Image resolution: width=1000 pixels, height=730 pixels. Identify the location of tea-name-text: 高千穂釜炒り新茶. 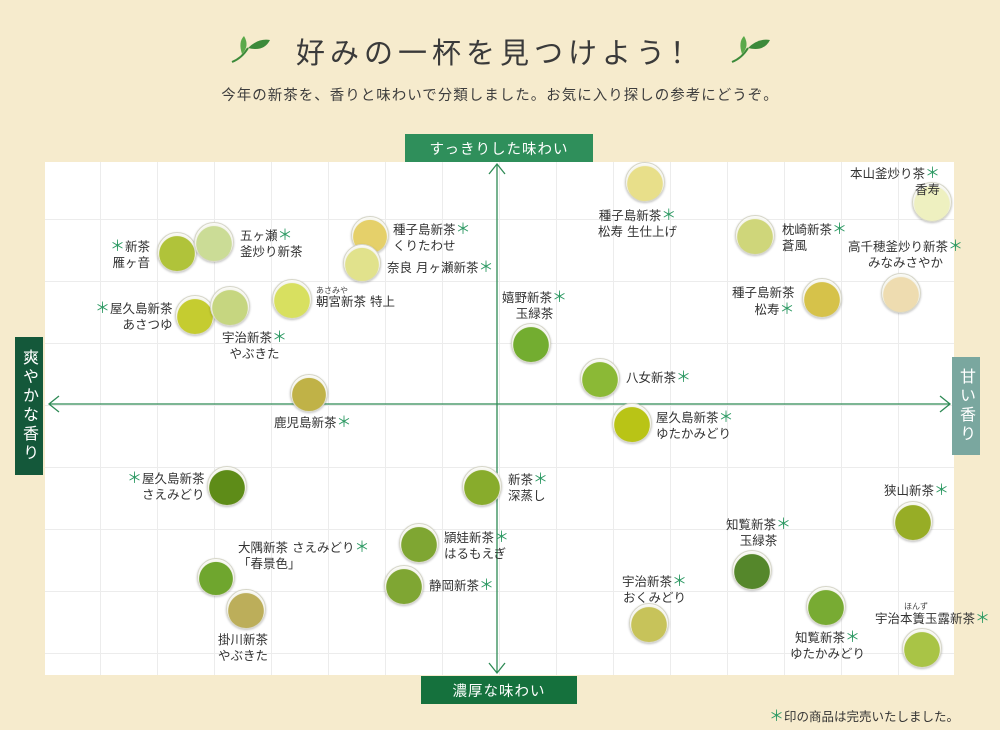
(898, 246).